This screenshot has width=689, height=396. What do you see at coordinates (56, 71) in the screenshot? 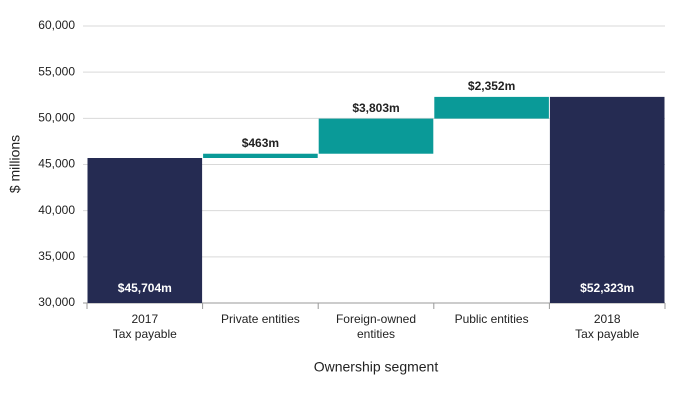
I see `y-tick-label: 55,000` at bounding box center [56, 71].